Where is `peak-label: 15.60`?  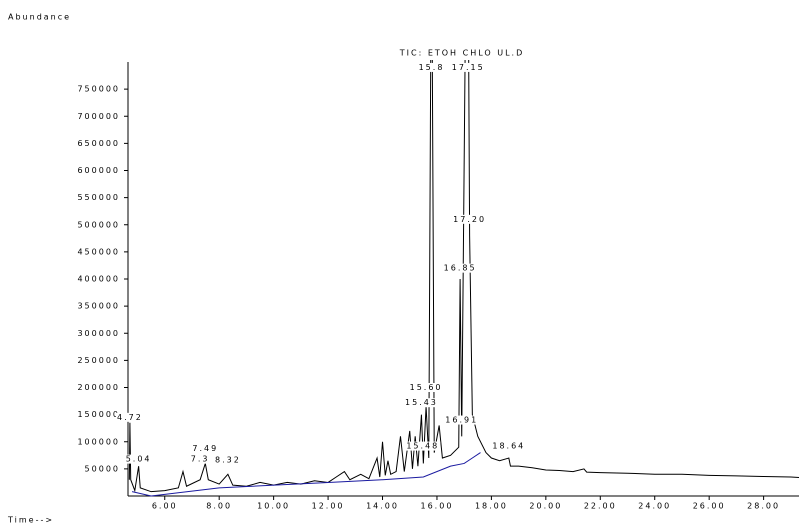
peak-label: 15.60 is located at coordinates (426, 387).